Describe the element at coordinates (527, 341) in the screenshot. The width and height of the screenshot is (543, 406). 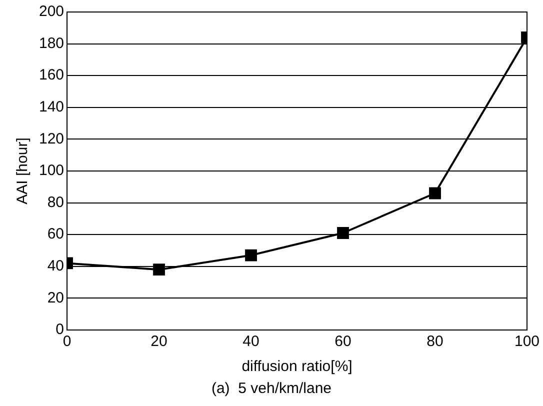
I see `x-tick-label: 100` at that location.